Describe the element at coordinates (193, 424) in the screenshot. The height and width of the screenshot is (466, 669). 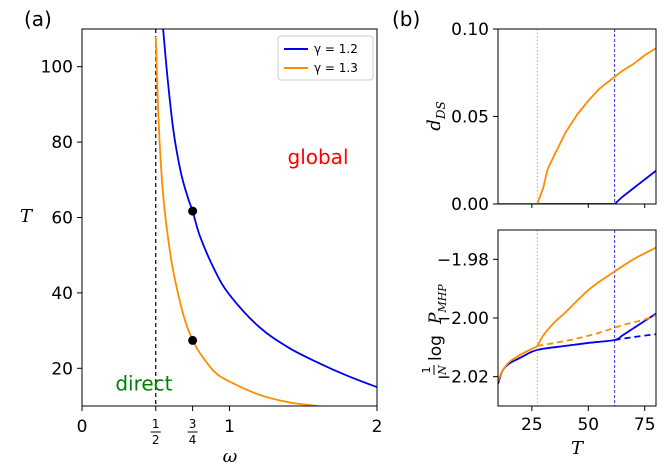
I see `x-tick-label-num-2: 3` at that location.